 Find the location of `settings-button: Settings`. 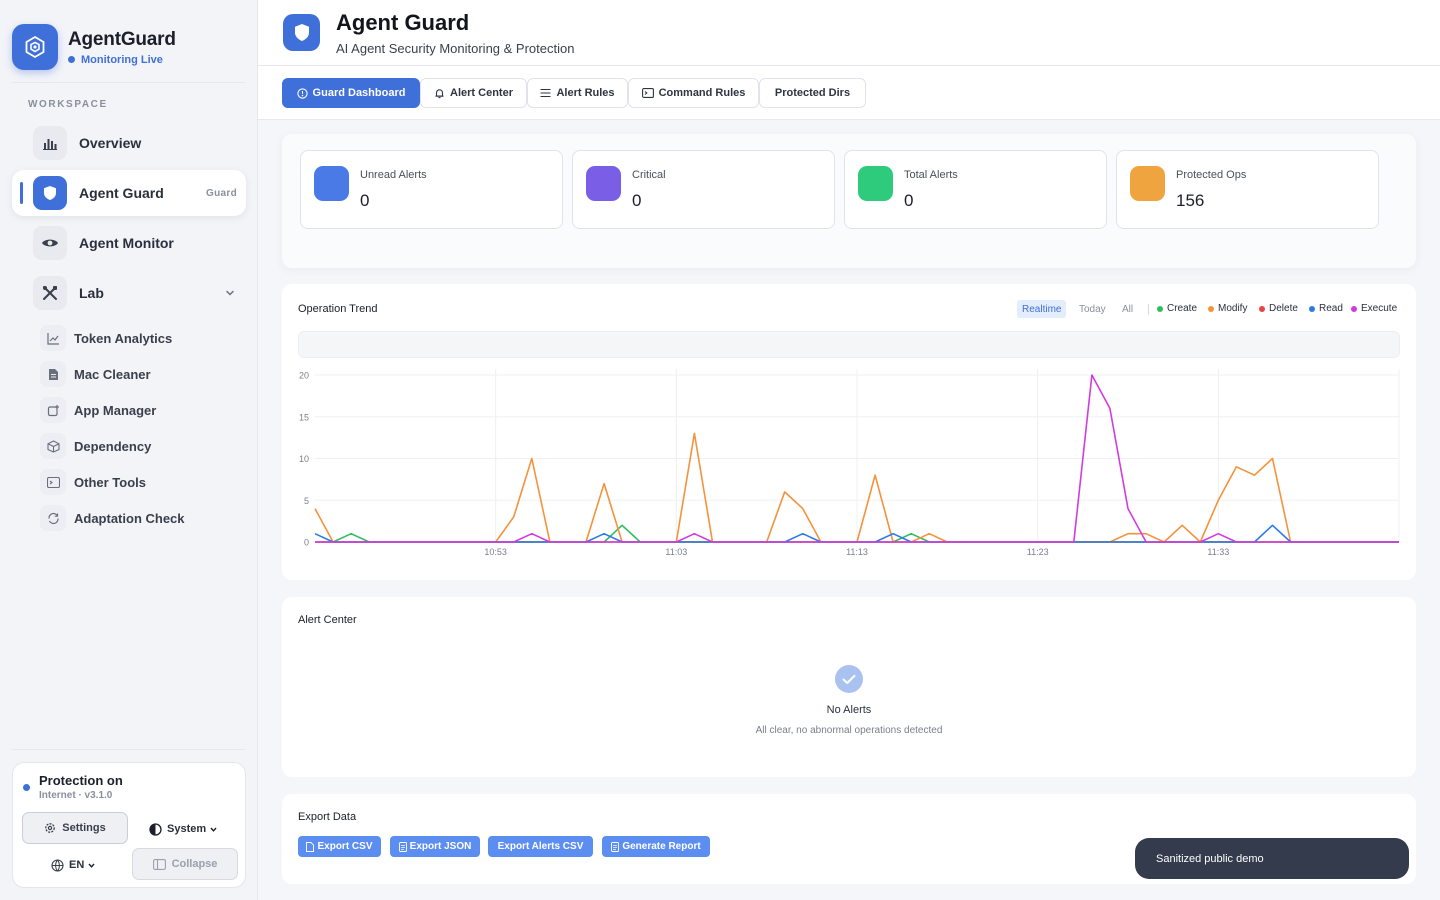

settings-button: Settings is located at coordinates (75, 828).